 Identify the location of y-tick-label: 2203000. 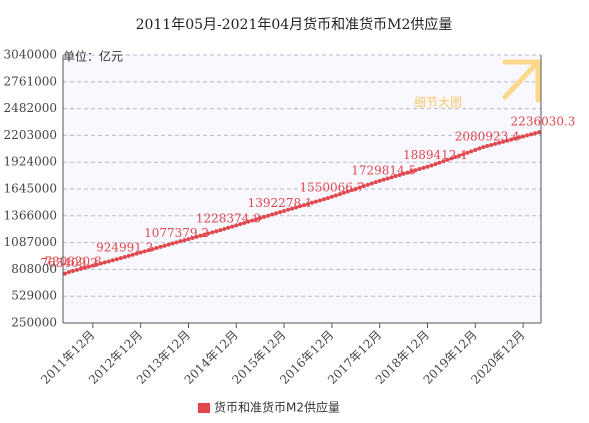
(30, 135).